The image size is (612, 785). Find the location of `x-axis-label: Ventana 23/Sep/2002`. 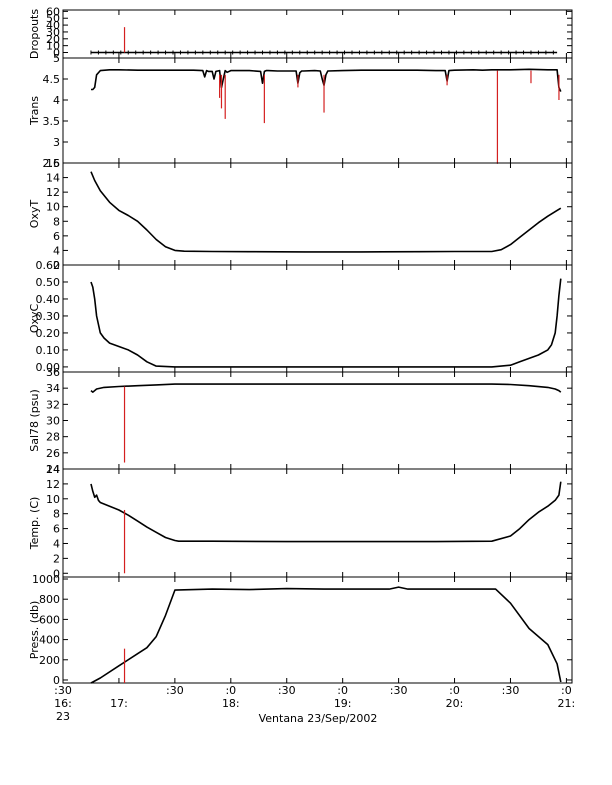

x-axis-label: Ventana 23/Sep/2002 is located at coordinates (318, 718).